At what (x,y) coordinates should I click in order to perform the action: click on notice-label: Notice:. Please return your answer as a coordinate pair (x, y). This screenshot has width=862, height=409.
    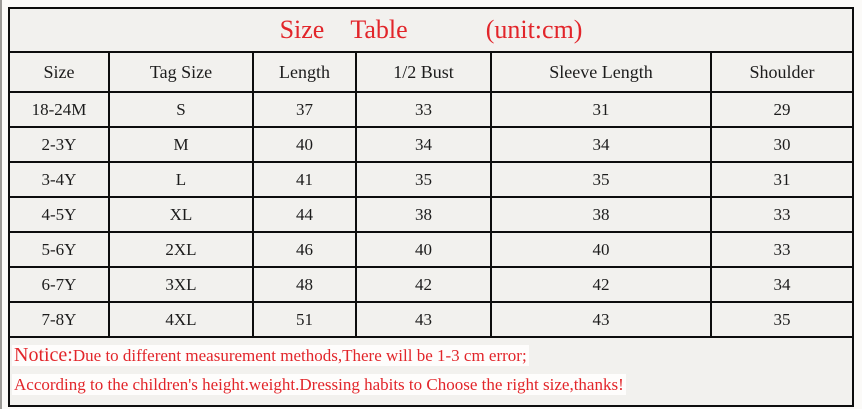
    Looking at the image, I should click on (43, 355).